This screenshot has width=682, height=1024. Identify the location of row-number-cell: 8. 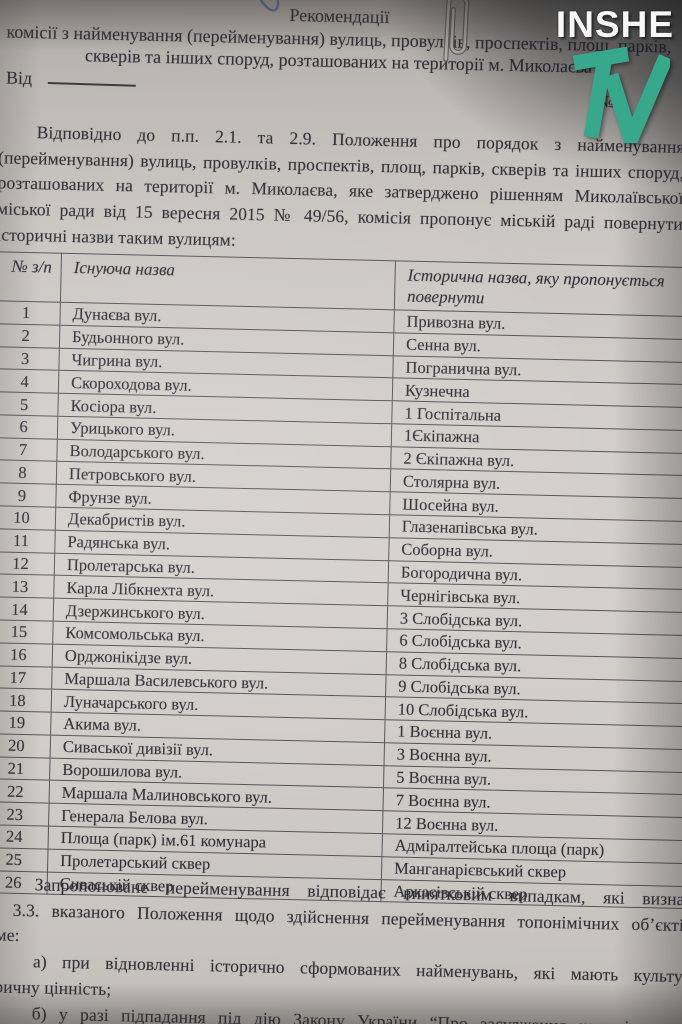
(28, 472).